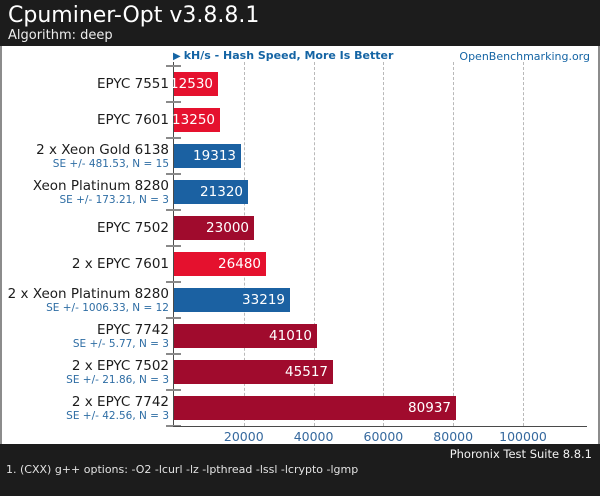 The image size is (600, 496). I want to click on bar: 26480, so click(220, 264).